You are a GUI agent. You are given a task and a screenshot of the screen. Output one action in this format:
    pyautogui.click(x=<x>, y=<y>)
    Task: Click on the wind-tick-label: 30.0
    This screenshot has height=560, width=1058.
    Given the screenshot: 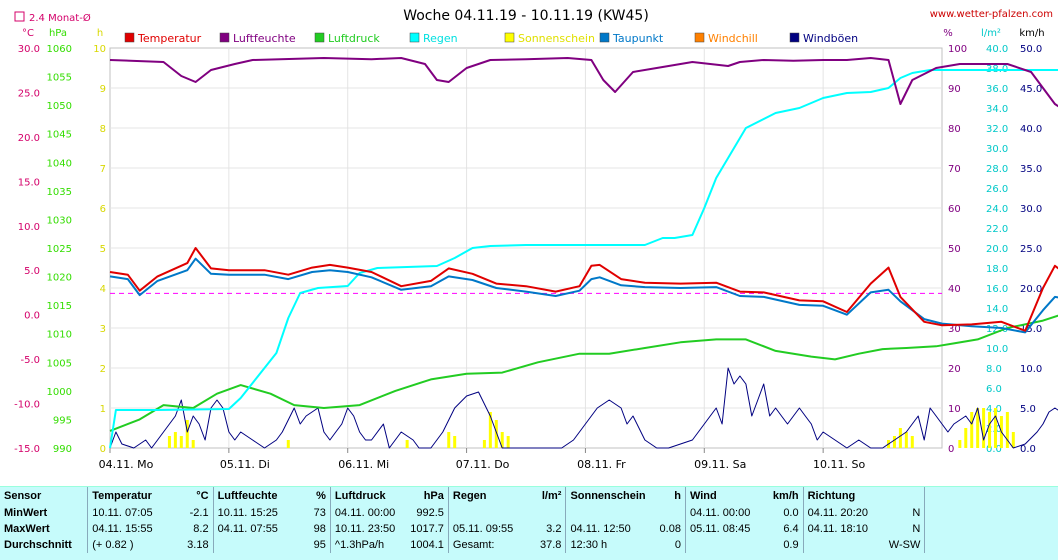 What is the action you would take?
    pyautogui.click(x=1031, y=209)
    